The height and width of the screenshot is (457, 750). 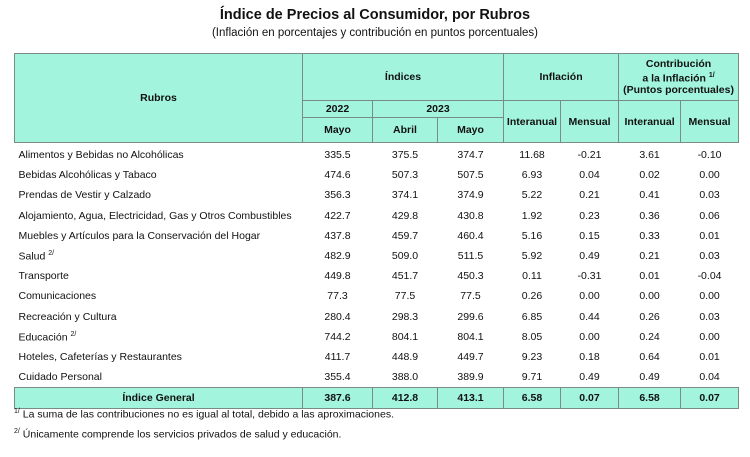 I want to click on row-label: Educación 2/, so click(x=159, y=337).